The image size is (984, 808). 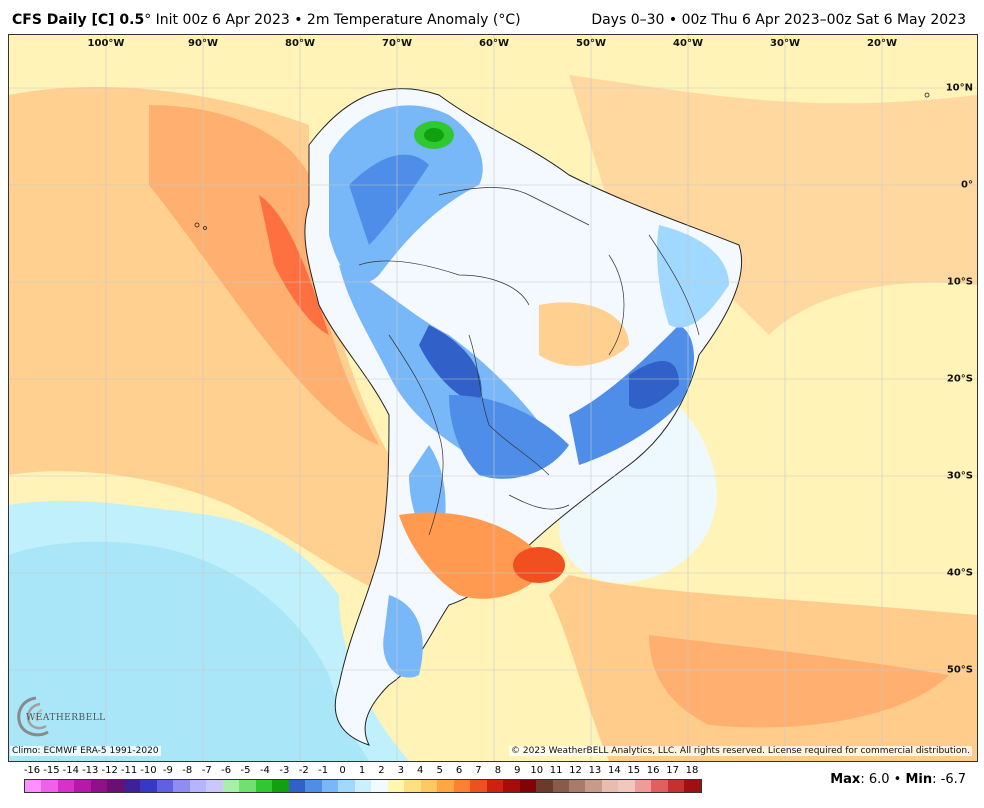 What do you see at coordinates (167, 770) in the screenshot?
I see `colorbar-tick-label: -9` at bounding box center [167, 770].